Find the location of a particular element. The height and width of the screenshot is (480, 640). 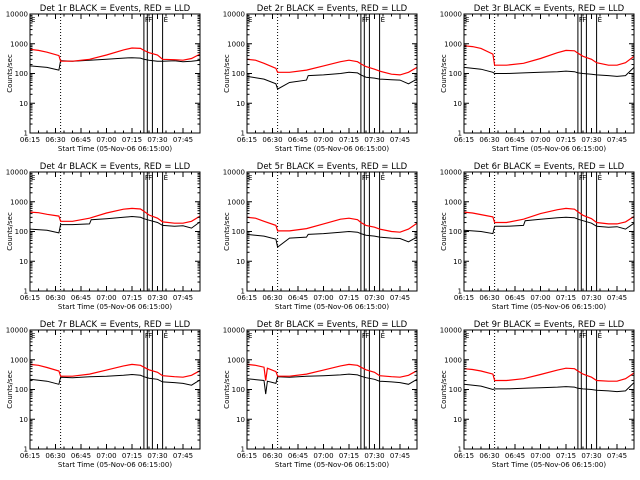

panel-title: Det 8r BLACK = Events, RED = LLD is located at coordinates (332, 325).